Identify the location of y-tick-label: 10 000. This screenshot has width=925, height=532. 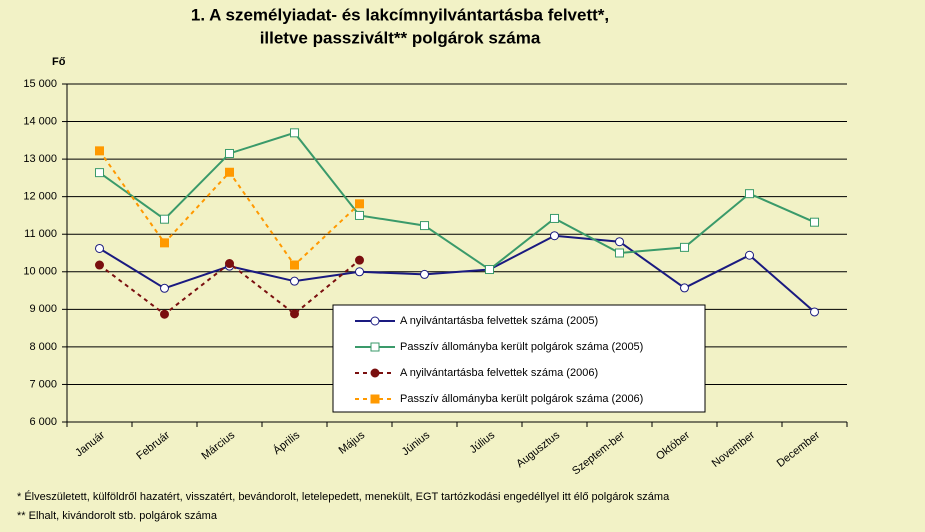
(40, 272).